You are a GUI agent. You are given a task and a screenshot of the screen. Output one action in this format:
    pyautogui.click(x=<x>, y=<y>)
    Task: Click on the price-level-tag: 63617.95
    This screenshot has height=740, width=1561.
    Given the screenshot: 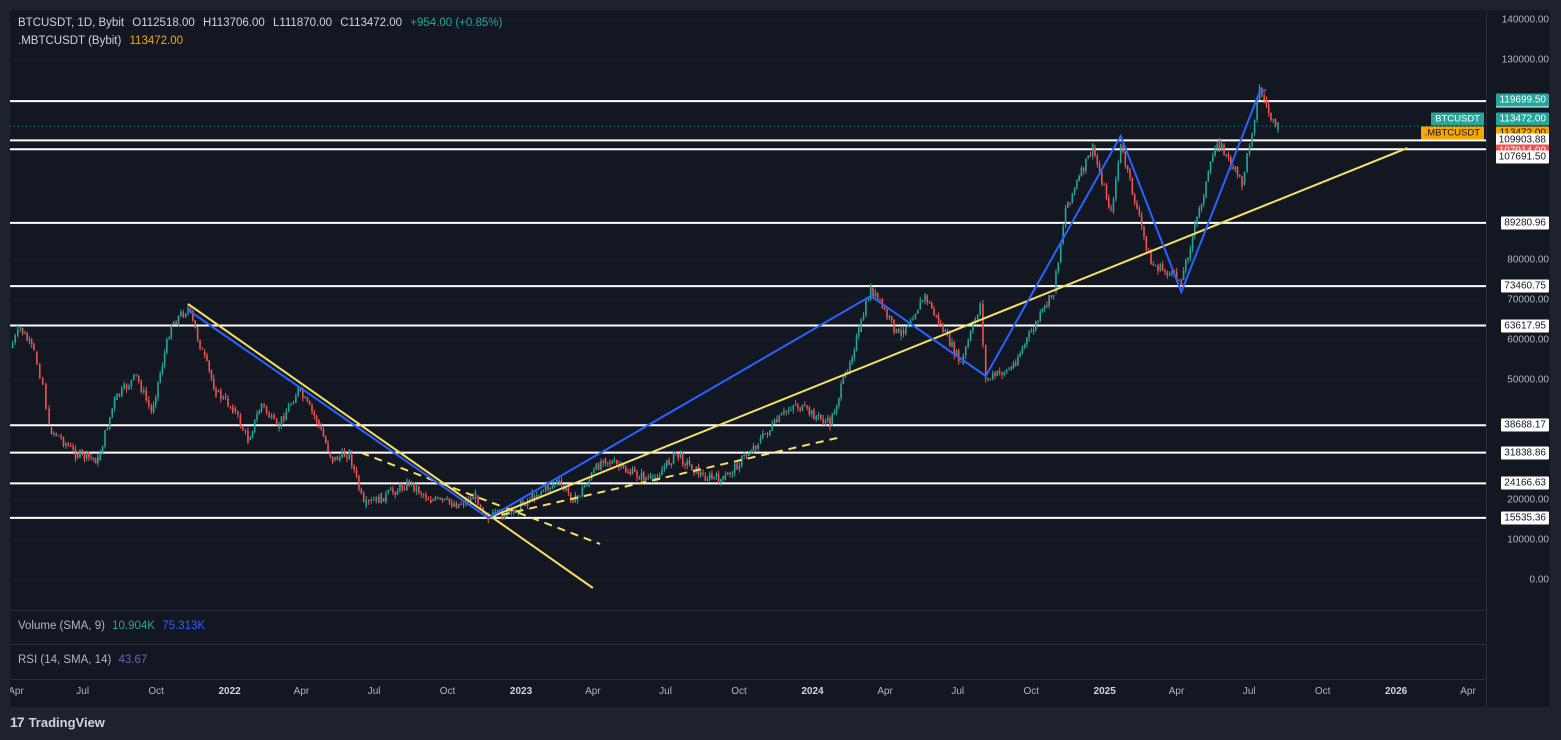 What is the action you would take?
    pyautogui.click(x=1525, y=326)
    